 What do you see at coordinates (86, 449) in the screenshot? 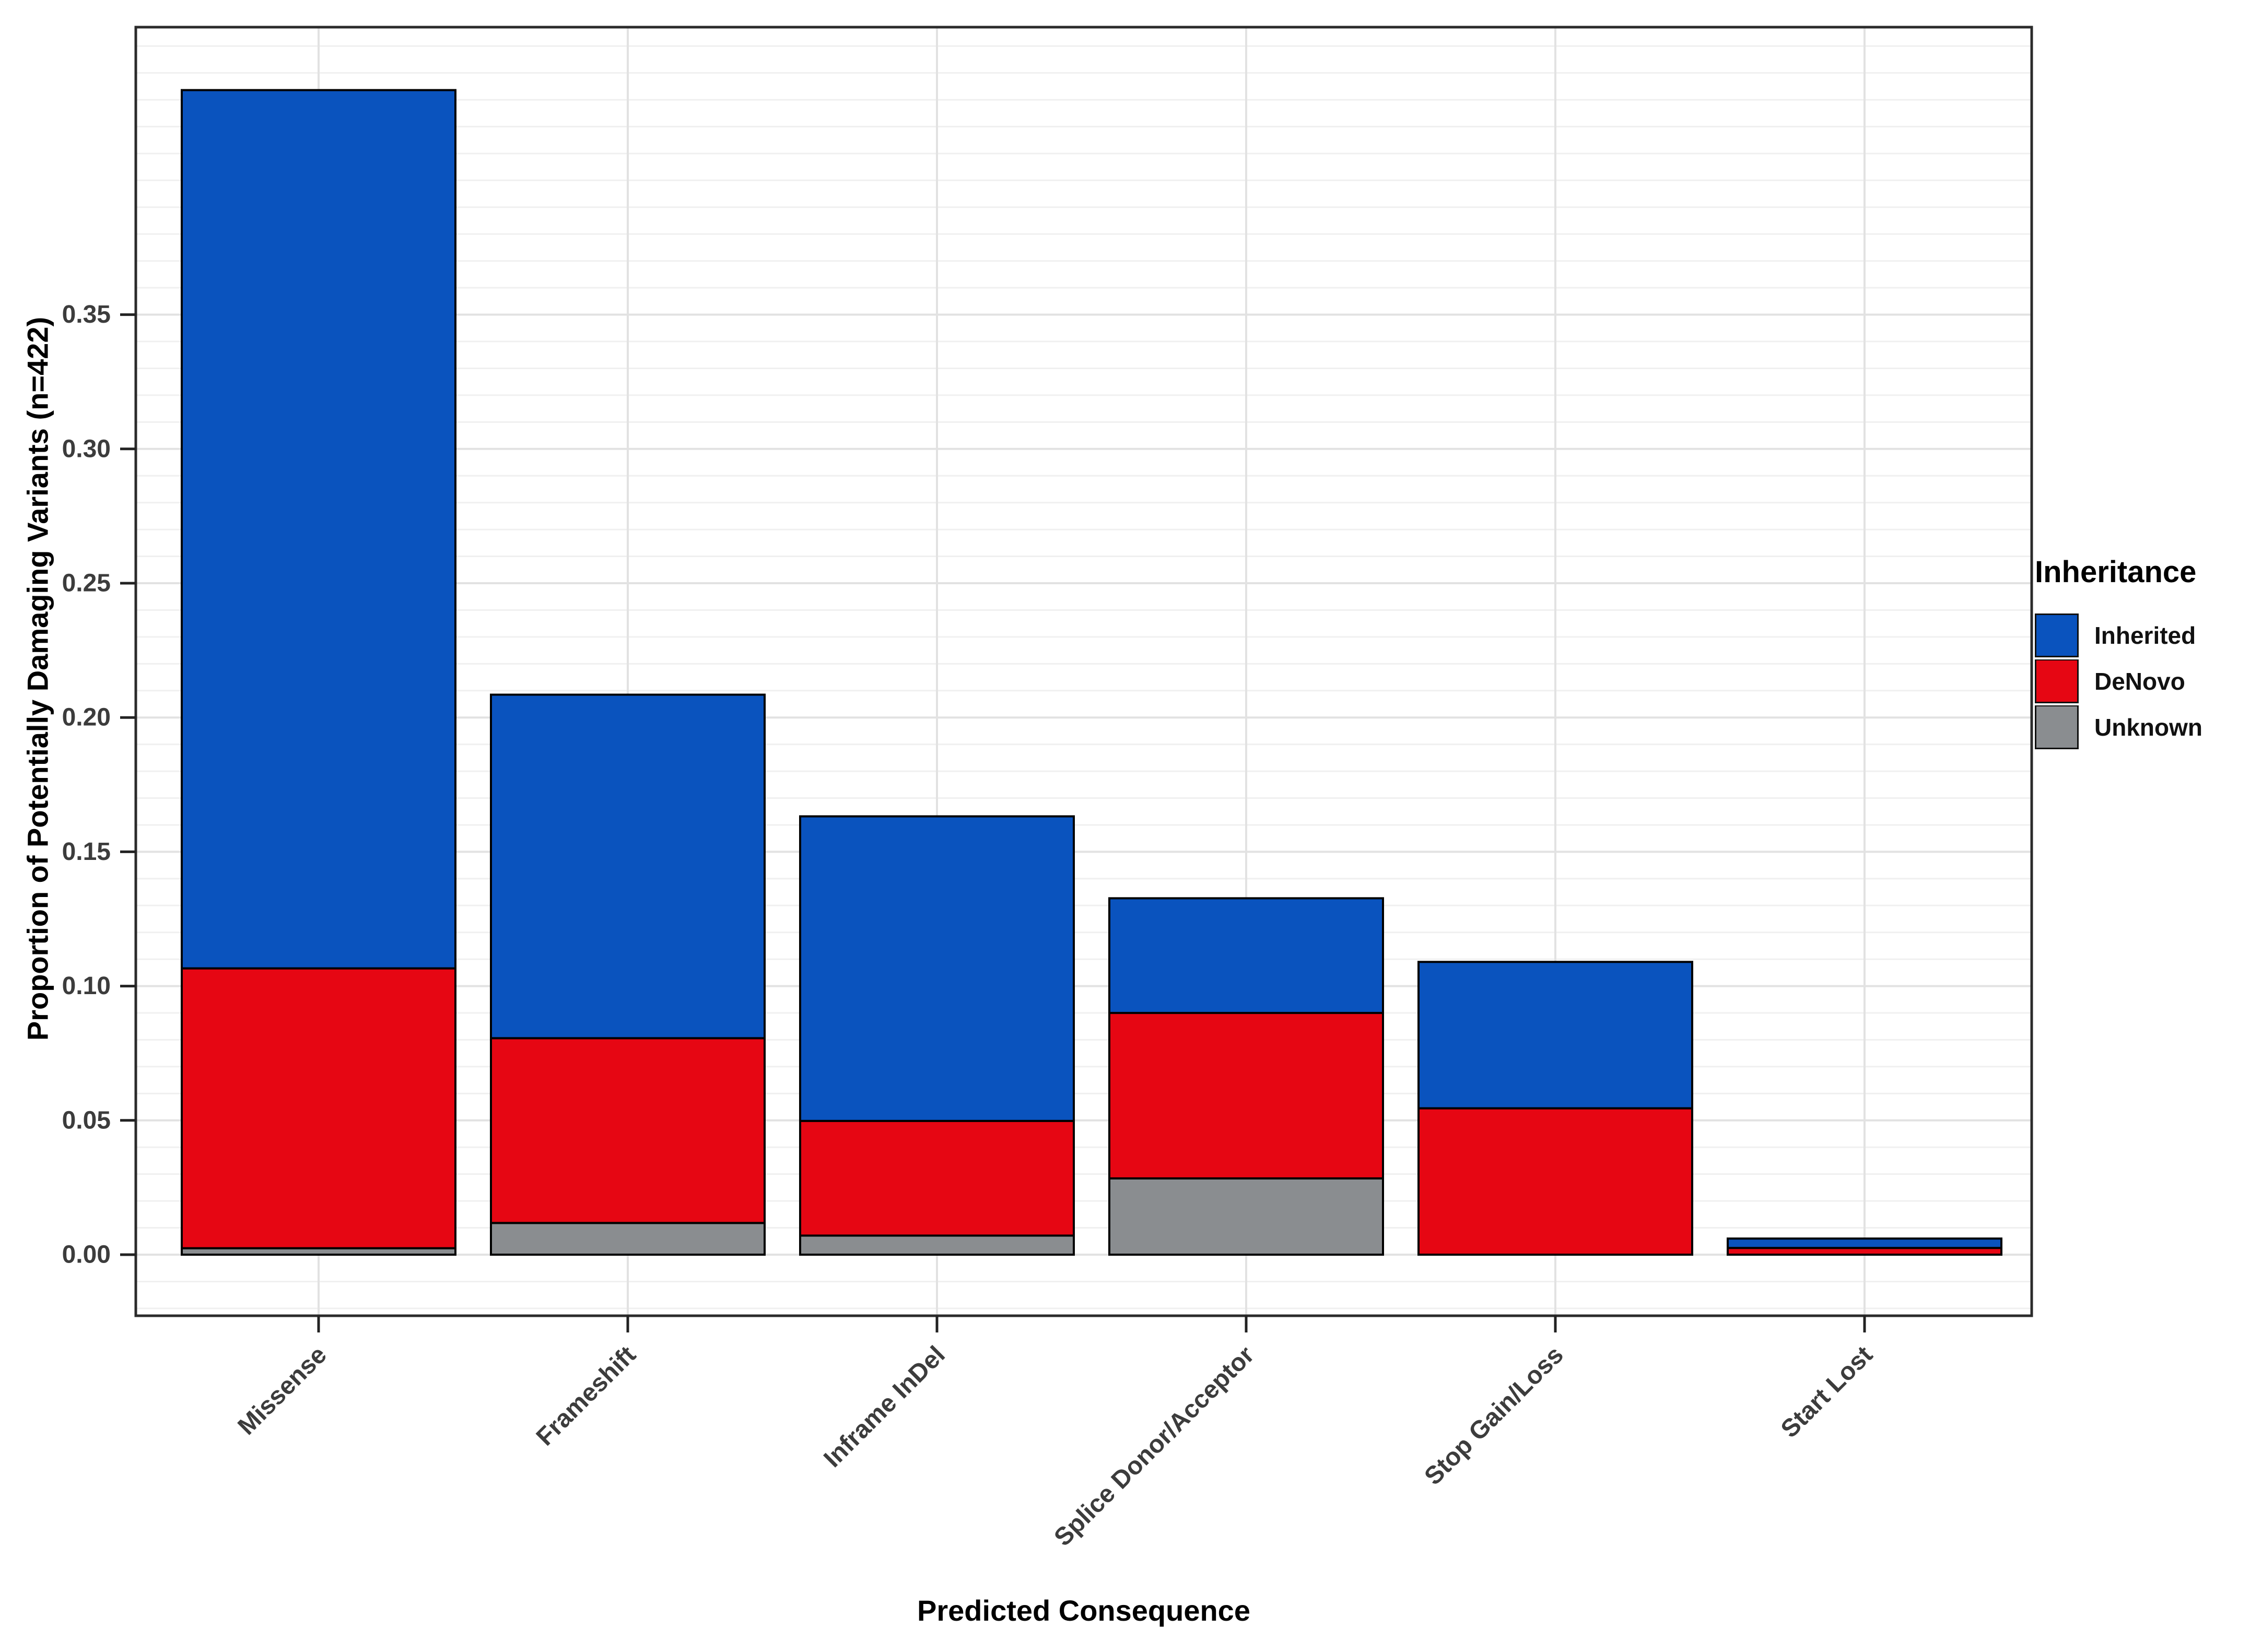
I see `y-tick-label: 0.30` at bounding box center [86, 449].